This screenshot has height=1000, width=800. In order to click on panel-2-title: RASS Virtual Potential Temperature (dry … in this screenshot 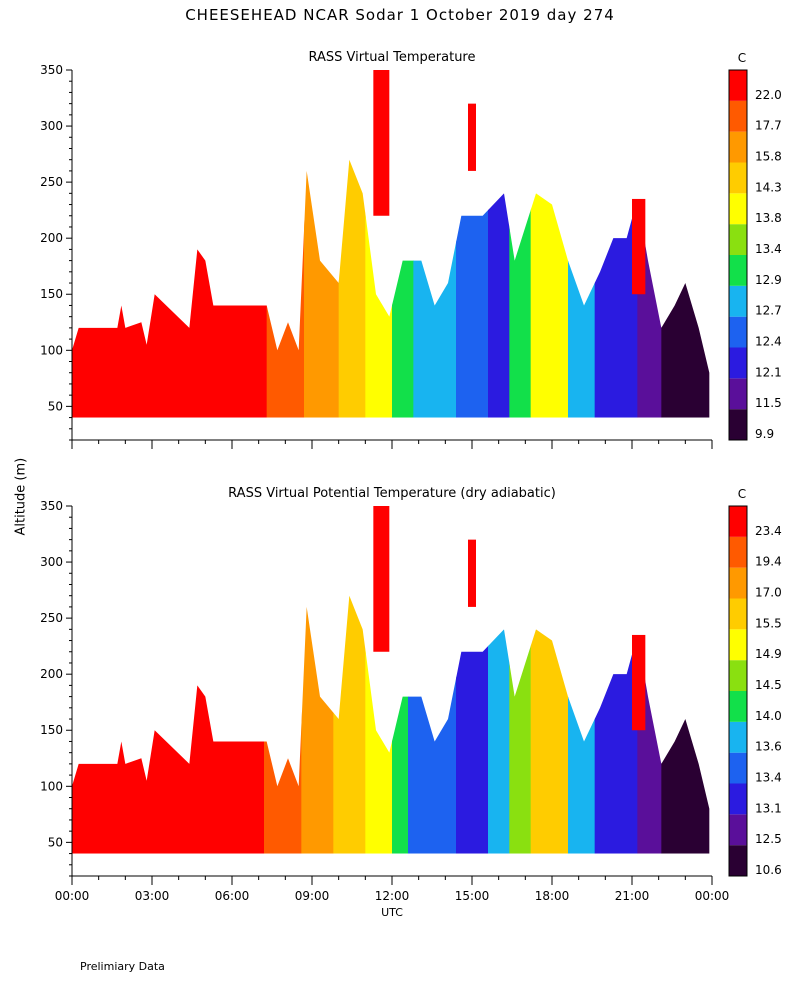, I will do `click(392, 493)`.